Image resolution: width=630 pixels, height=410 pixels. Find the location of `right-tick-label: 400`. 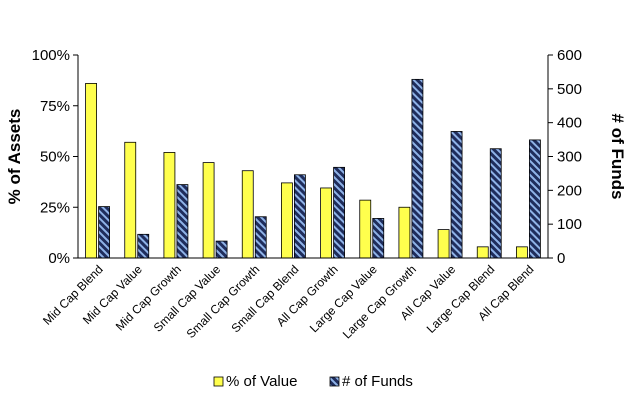

right-tick-label: 400 is located at coordinates (569, 123).